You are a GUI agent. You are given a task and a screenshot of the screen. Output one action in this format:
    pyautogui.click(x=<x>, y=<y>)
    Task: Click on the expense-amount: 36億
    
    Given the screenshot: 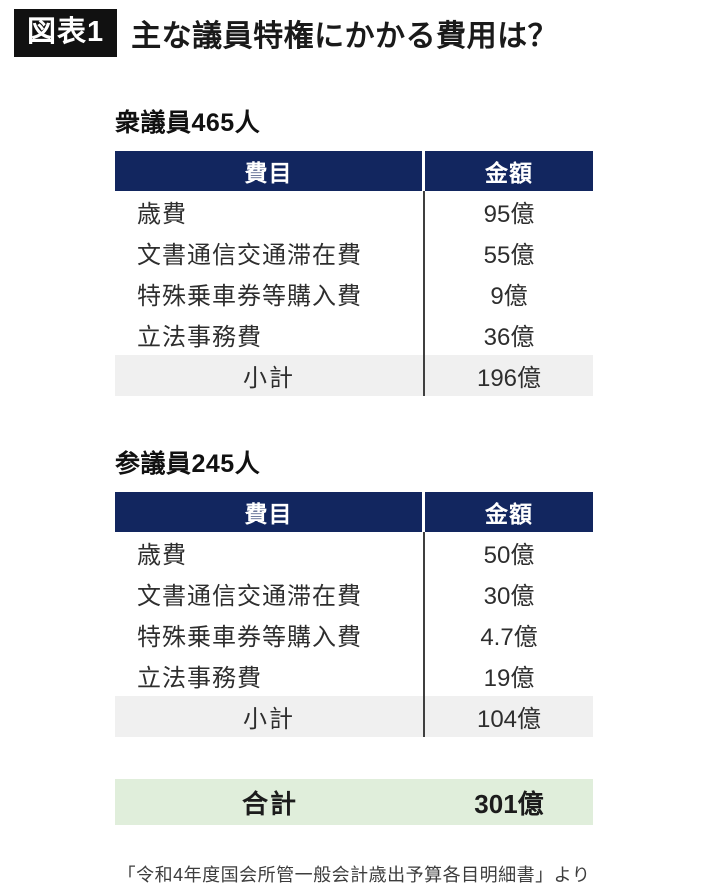 What is the action you would take?
    pyautogui.click(x=509, y=337)
    